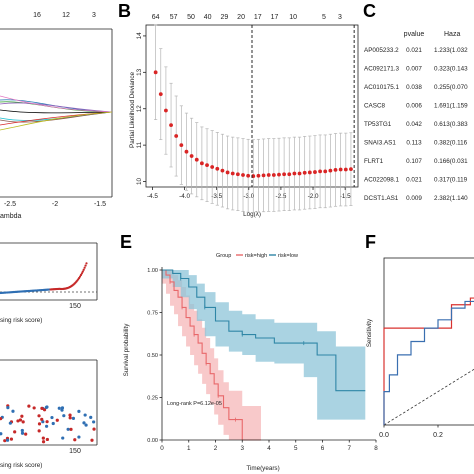 The width and height of the screenshot is (474, 474). Describe the element at coordinates (451, 143) in the screenshot. I see `panel-c-hazard-ratio: 0.382(0.116` at that location.